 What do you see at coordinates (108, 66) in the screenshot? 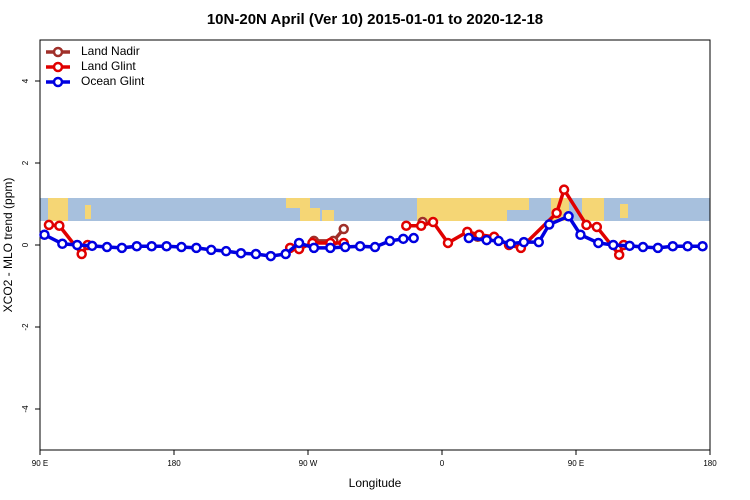
I see `legend-label: Land Glint` at bounding box center [108, 66].